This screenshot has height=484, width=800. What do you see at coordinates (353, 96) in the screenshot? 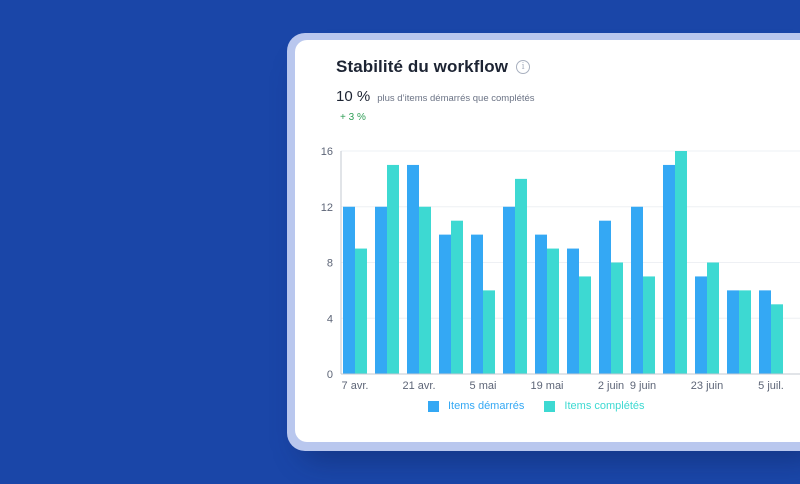
I see `kpi-value: 10 %` at bounding box center [353, 96].